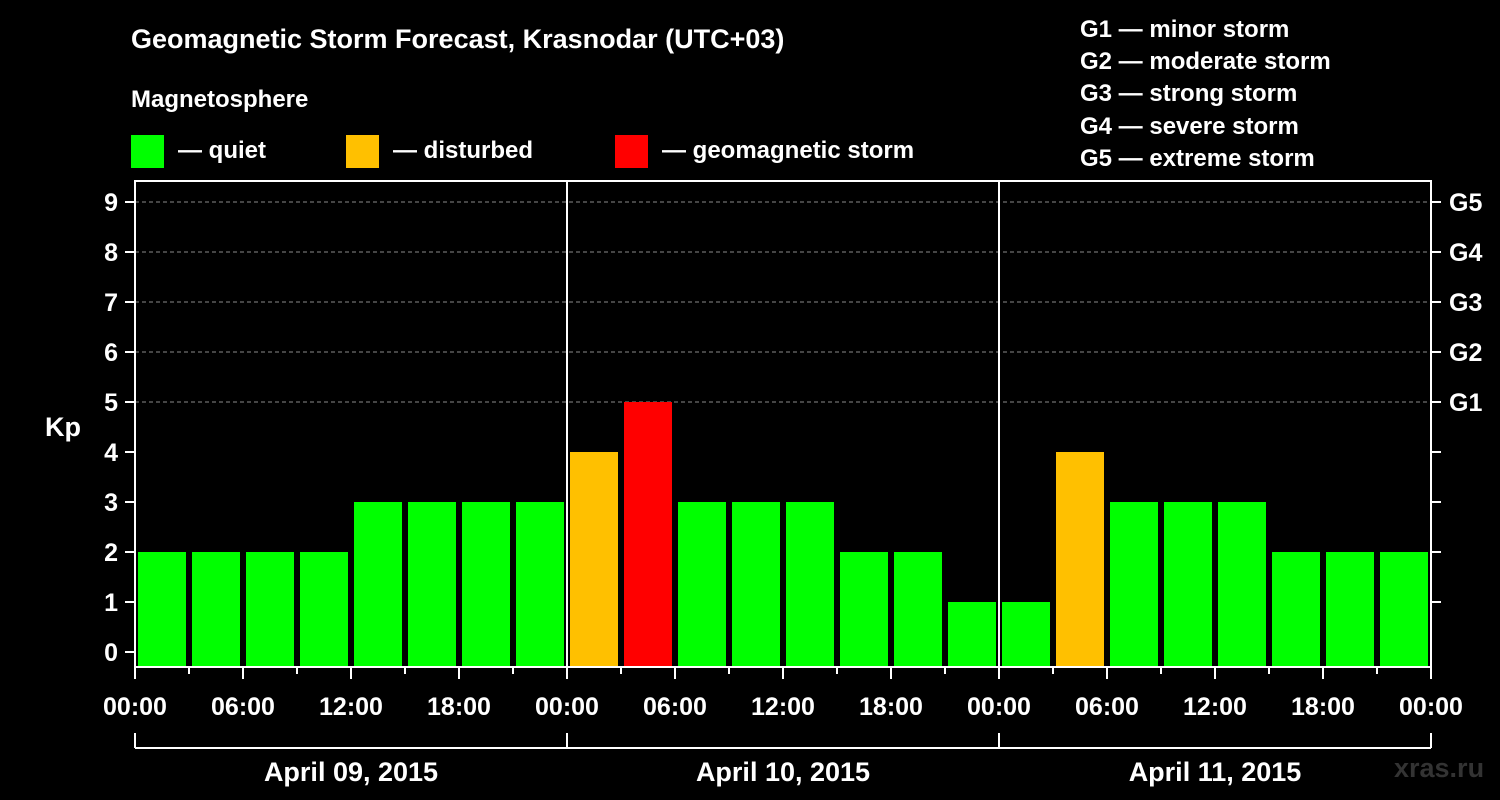  What do you see at coordinates (1439, 768) in the screenshot?
I see `brand-watermark: xras.ru` at bounding box center [1439, 768].